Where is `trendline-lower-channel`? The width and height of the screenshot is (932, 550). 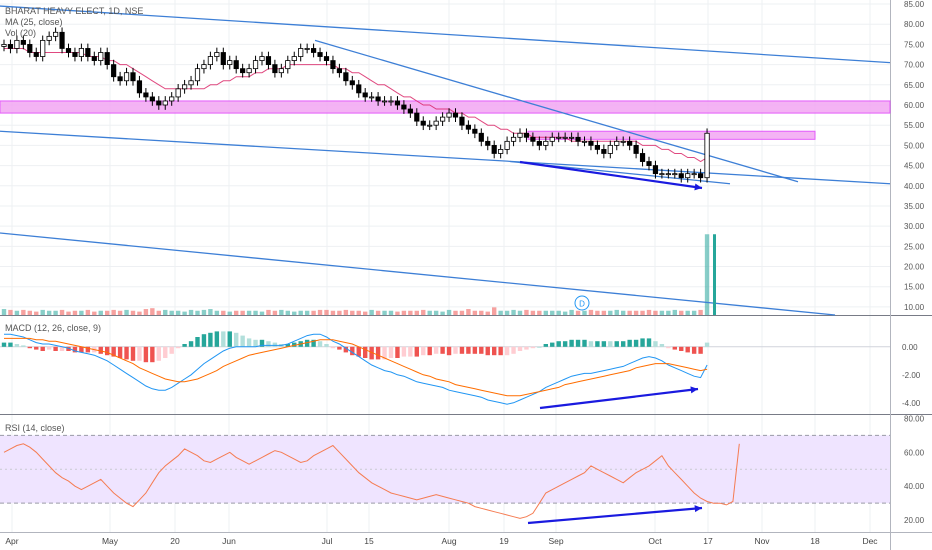 trendline-lower-channel is located at coordinates (418, 274).